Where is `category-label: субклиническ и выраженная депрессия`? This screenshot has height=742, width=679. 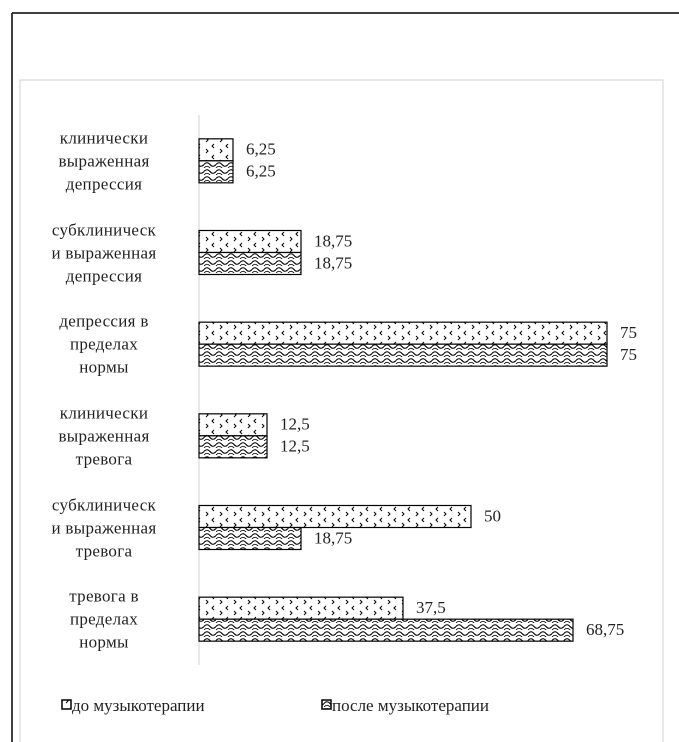 category-label: субклиническ и выраженная депрессия is located at coordinates (104, 252).